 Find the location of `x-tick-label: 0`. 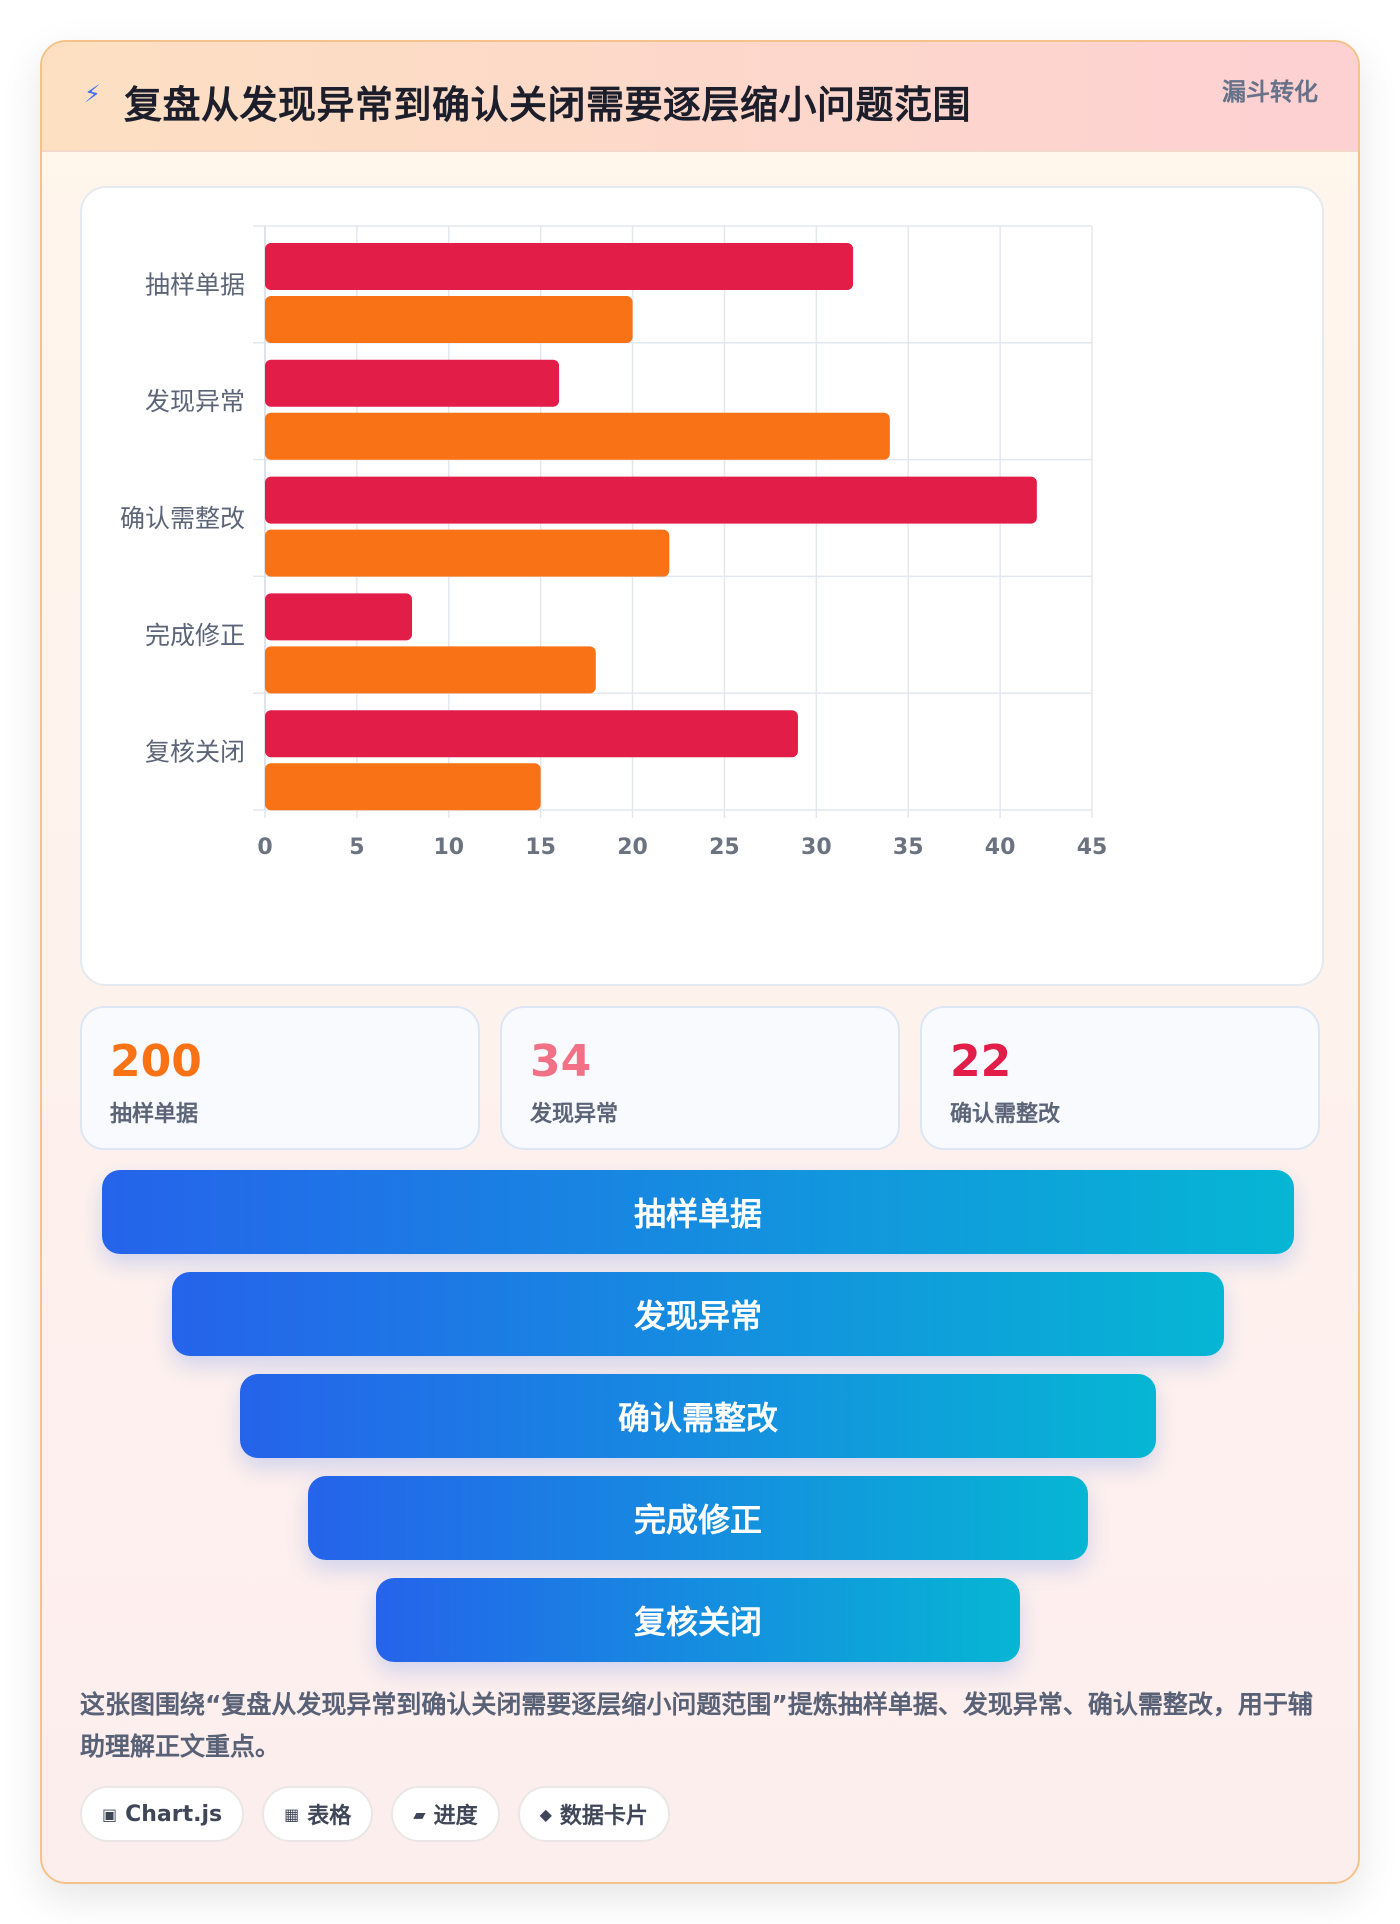

x-tick-label: 0 is located at coordinates (264, 847).